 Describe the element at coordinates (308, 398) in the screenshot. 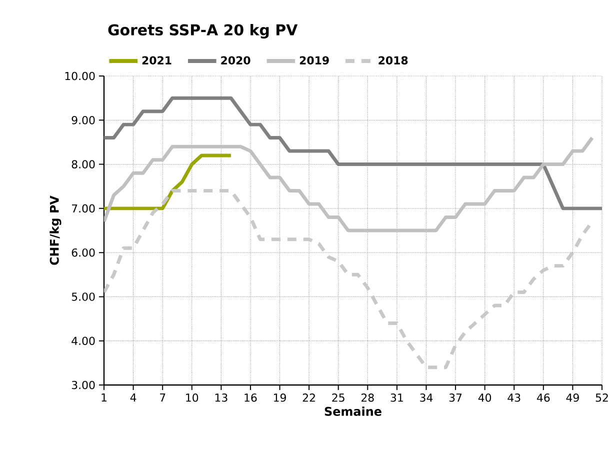

I see `x-tick-label: 22` at that location.